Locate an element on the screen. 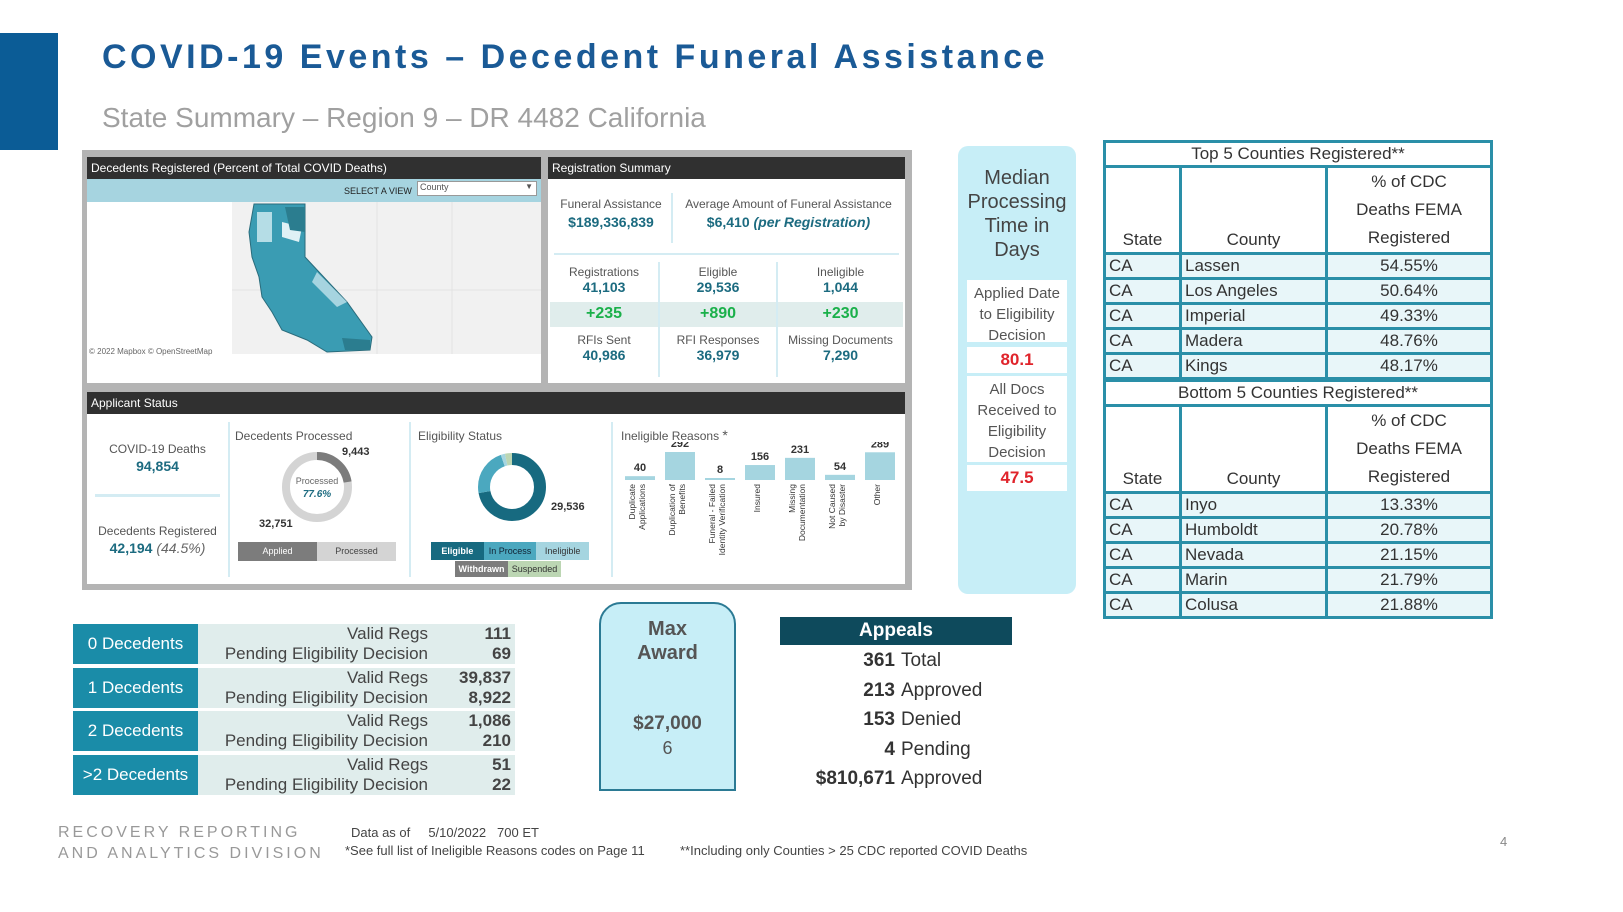 The width and height of the screenshot is (1623, 912). view-selector-bar: SELECT A VIEW County ▼ is located at coordinates (314, 190).